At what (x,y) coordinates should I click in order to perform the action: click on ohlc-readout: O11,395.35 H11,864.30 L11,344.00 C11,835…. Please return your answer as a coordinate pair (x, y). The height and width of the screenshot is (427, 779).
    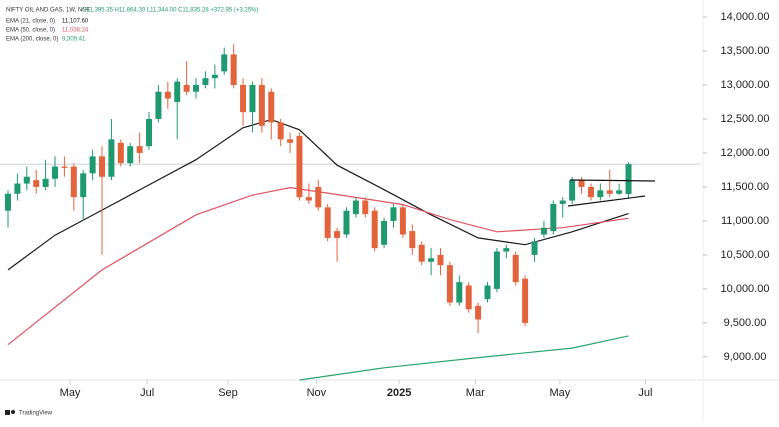
    Looking at the image, I should click on (170, 11).